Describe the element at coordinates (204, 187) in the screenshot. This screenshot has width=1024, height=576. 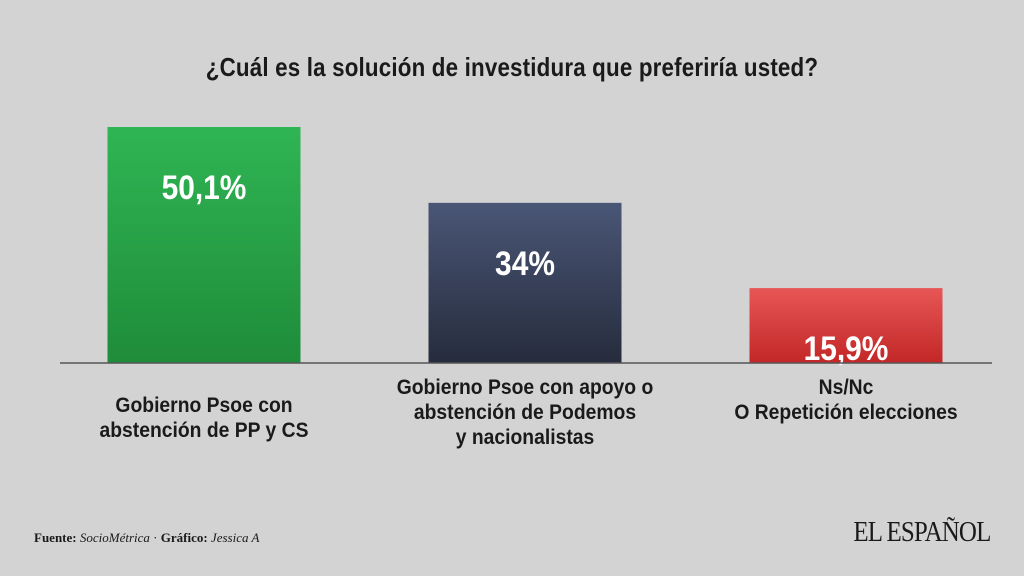
I see `bar-value-label-1: 50,1%` at that location.